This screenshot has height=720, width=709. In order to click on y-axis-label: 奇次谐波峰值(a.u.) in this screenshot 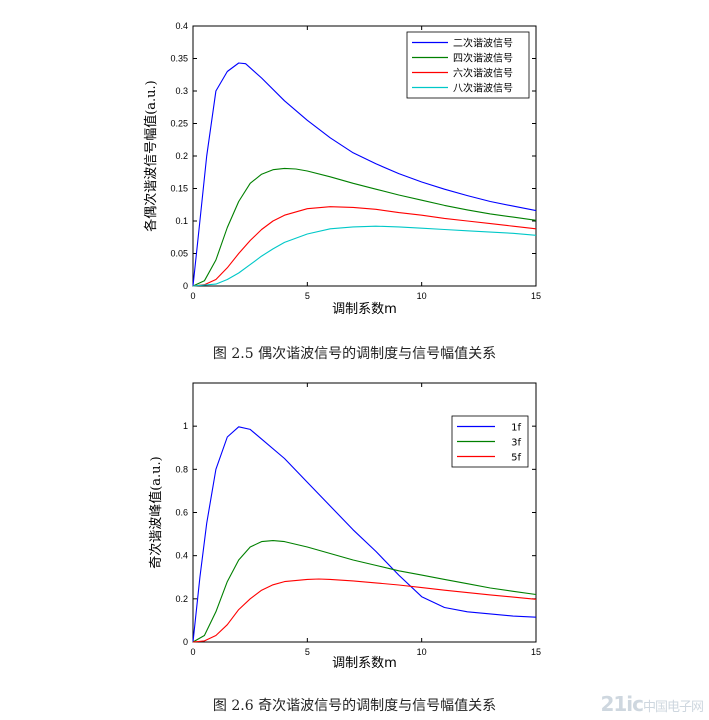, I will do `click(156, 512)`.